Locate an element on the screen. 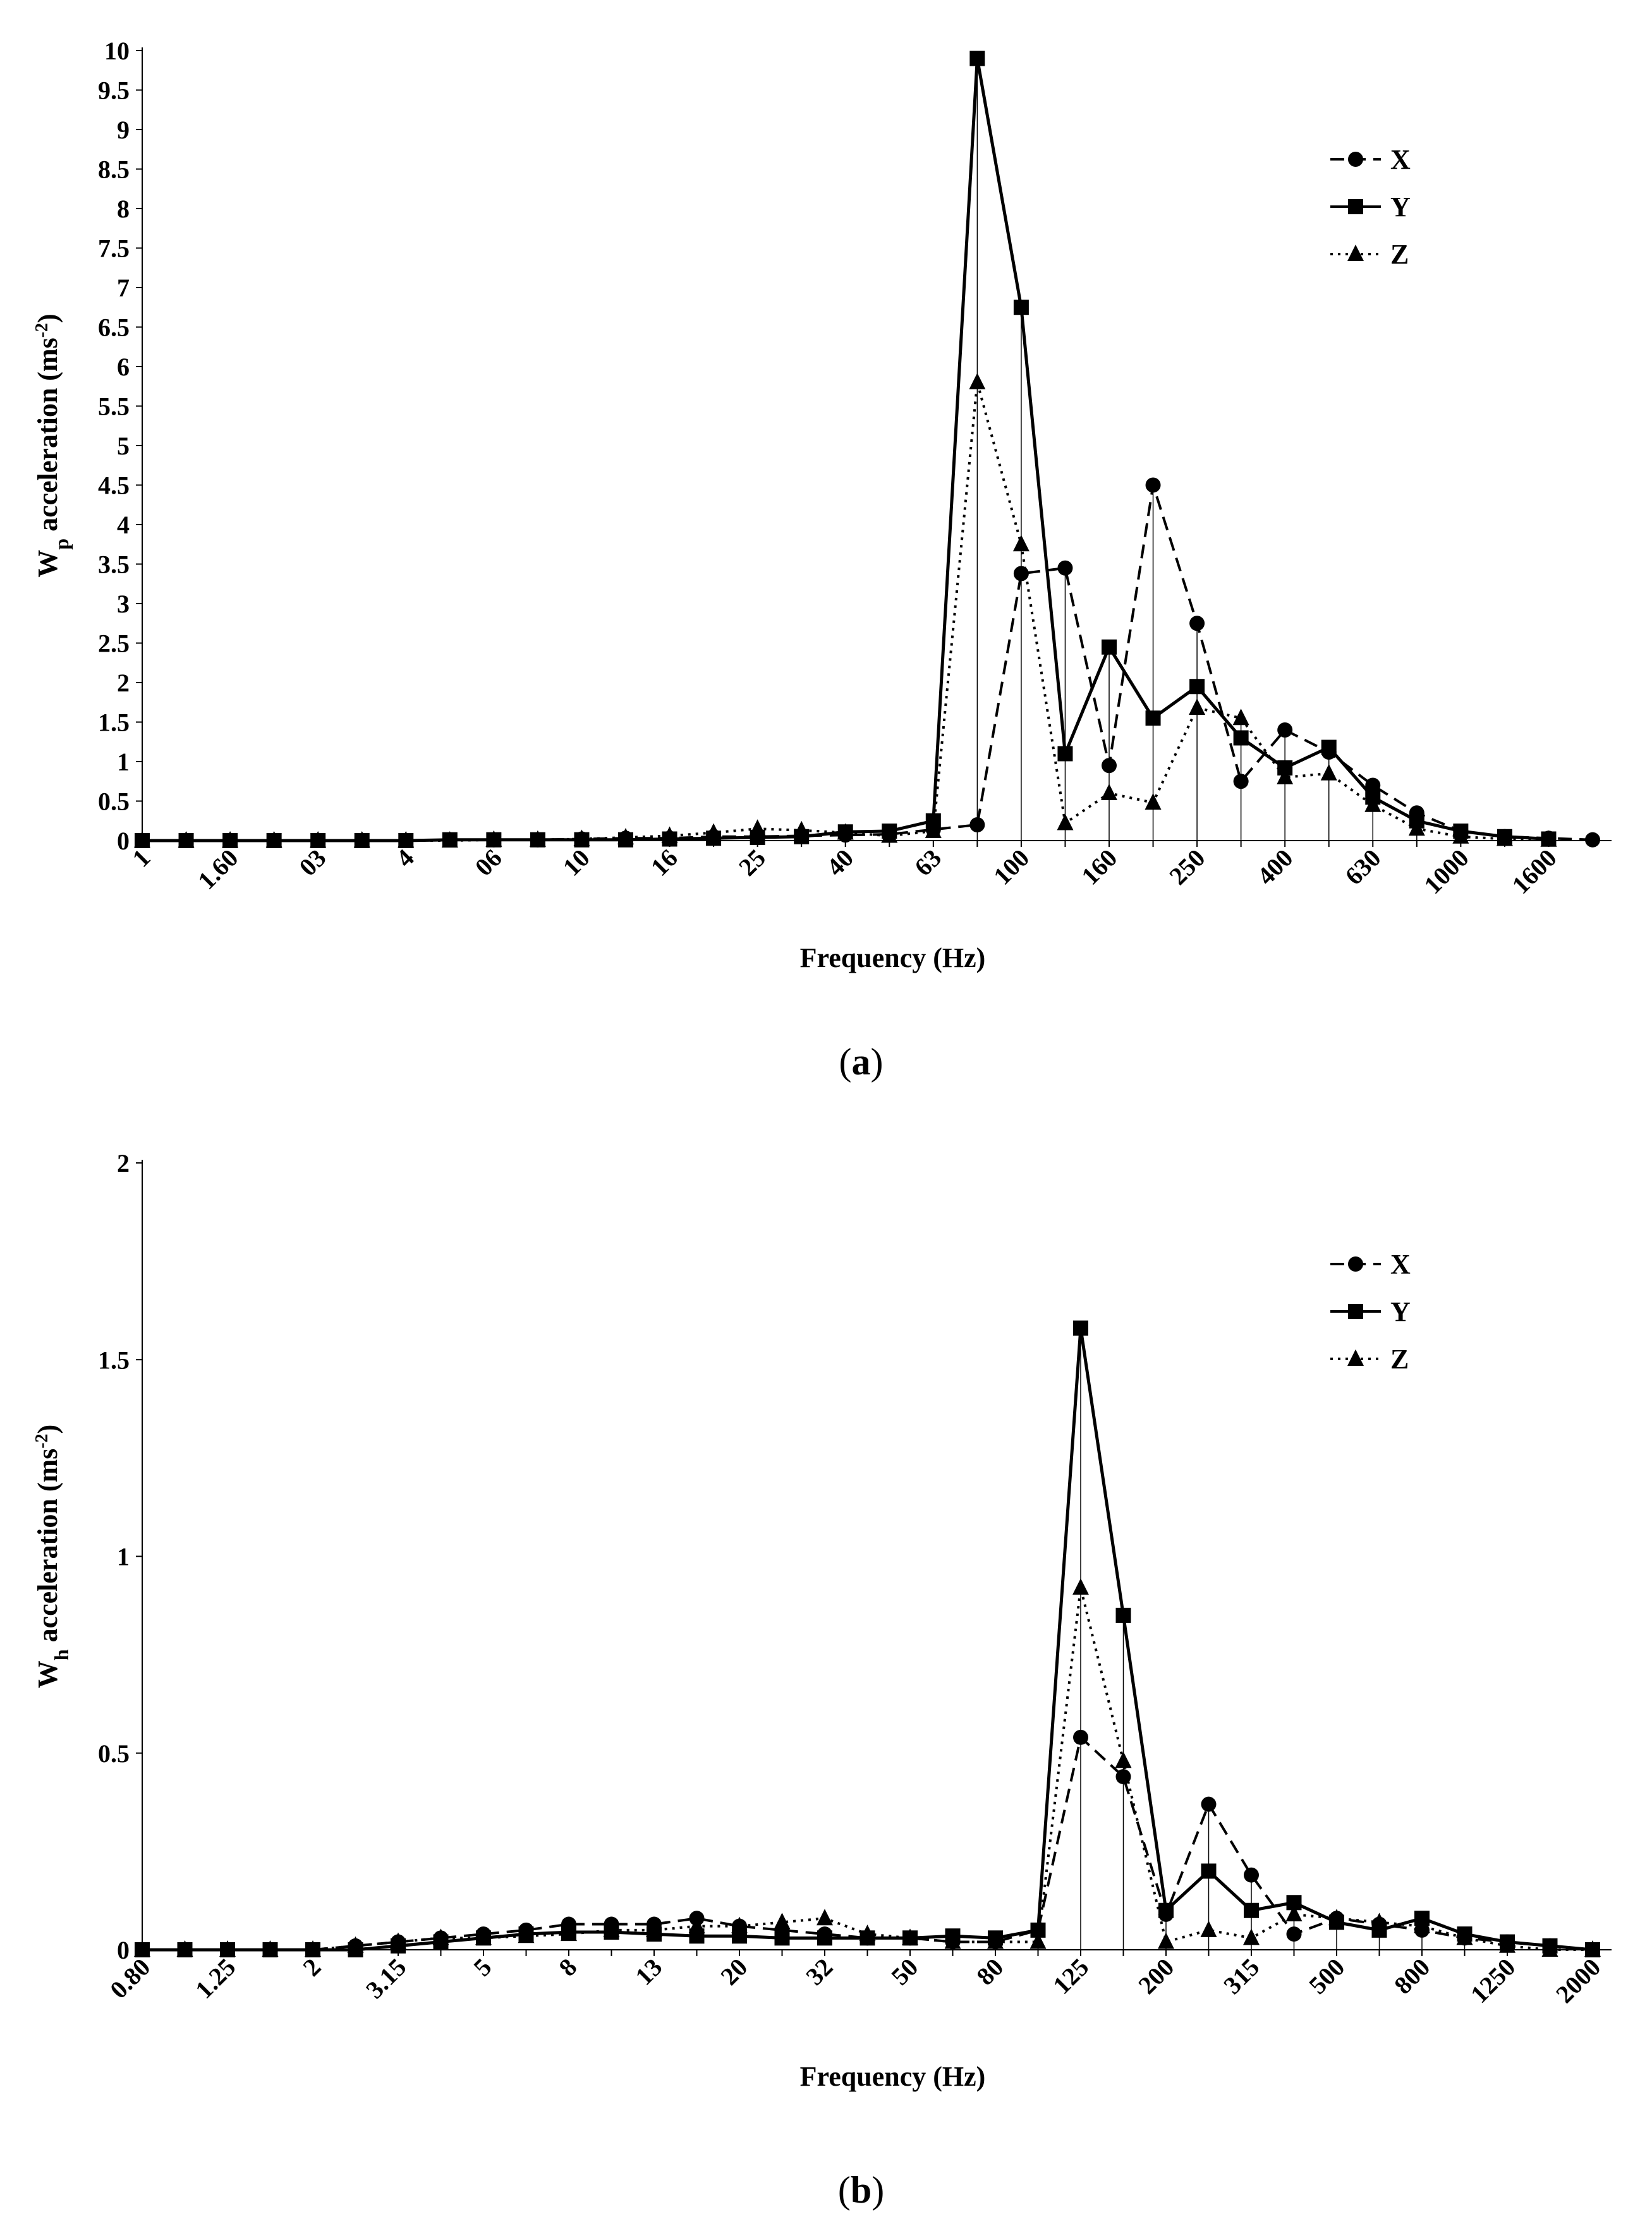 The height and width of the screenshot is (2238, 1652). x-tick-label: 100 is located at coordinates (1011, 867).